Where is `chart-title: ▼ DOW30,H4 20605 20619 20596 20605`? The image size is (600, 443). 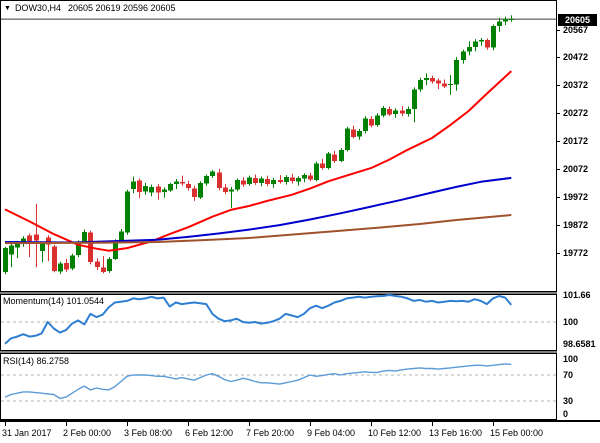 chart-title: ▼ DOW30,H4 20605 20619 20596 20605 is located at coordinates (90, 8).